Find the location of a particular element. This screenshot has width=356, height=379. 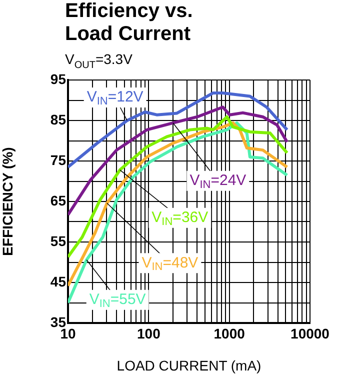

chart-subtitle: V$_{OUT}$=3.3V is located at coordinates (98, 61).